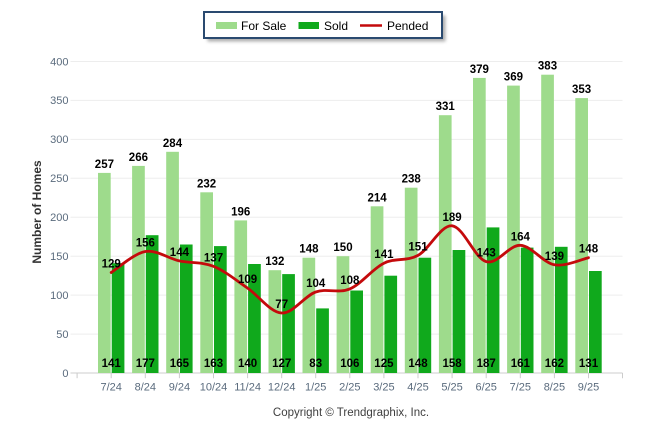 The height and width of the screenshot is (439, 646). Describe the element at coordinates (59, 218) in the screenshot. I see `svg-text: 200` at that location.